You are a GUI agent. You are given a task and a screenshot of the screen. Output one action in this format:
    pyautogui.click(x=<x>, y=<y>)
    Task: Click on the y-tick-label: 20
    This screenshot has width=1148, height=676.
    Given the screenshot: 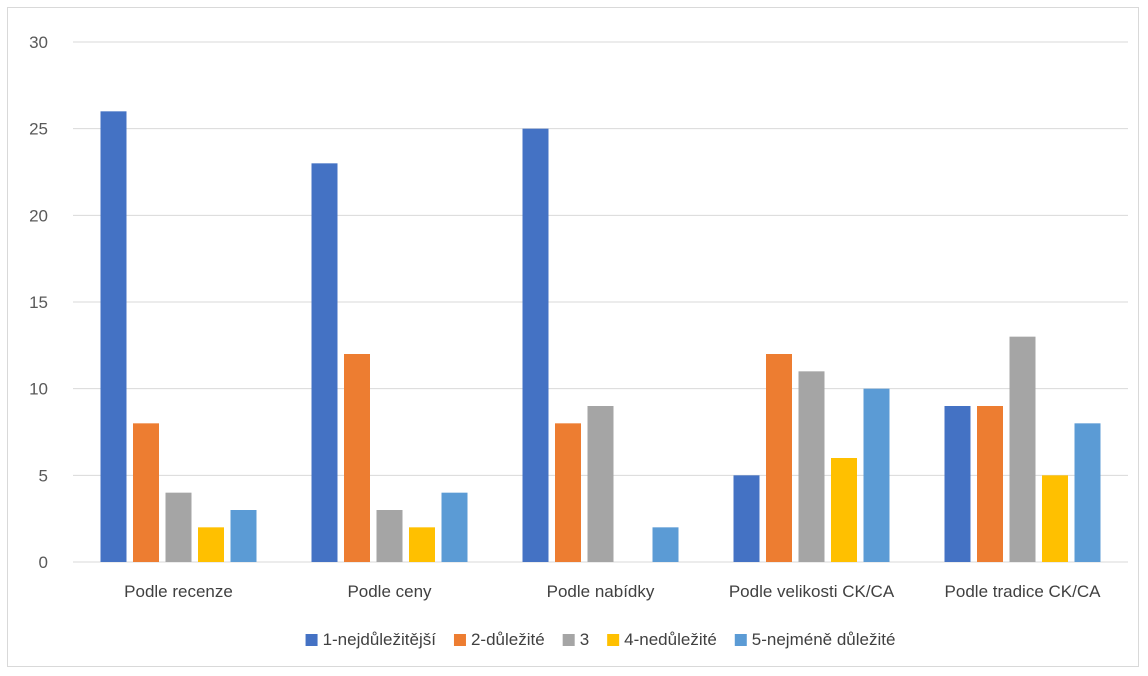 What is the action you would take?
    pyautogui.click(x=38, y=215)
    